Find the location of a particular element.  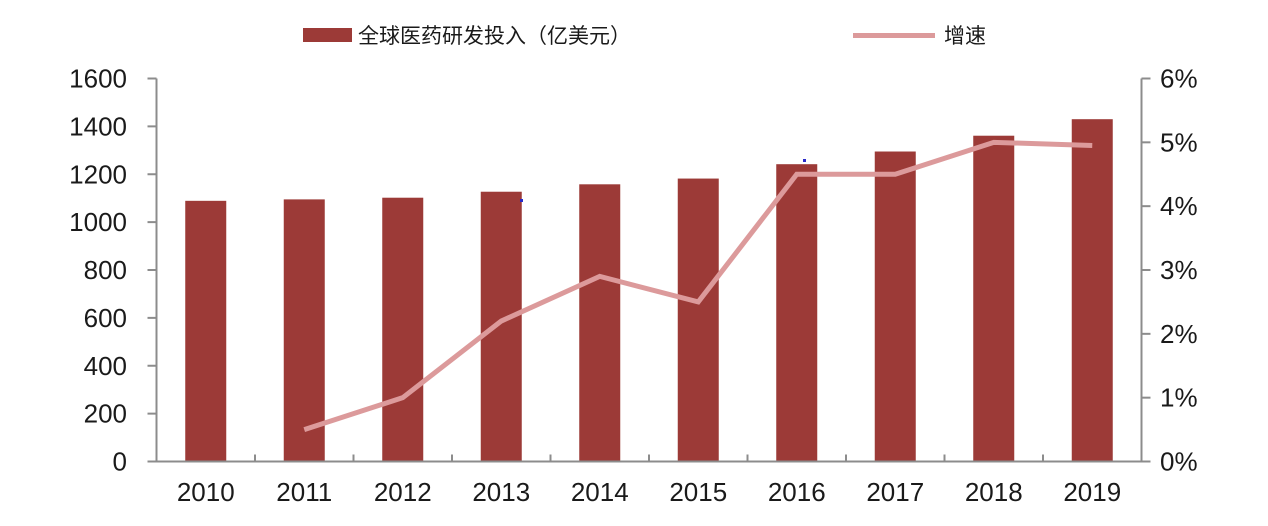

legend-line-swatch is located at coordinates (894, 35).